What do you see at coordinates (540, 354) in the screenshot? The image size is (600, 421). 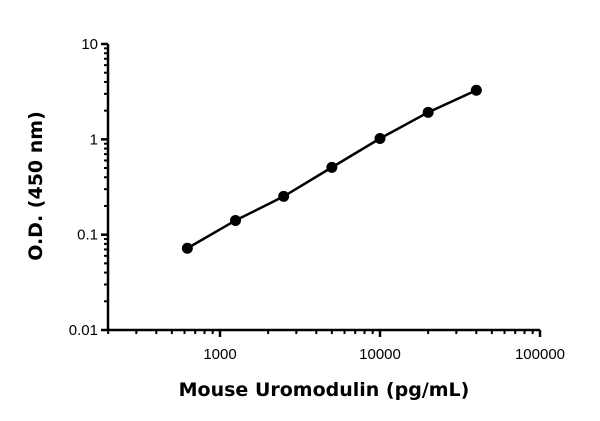 I see `x-tick-label: 100000` at bounding box center [540, 354].